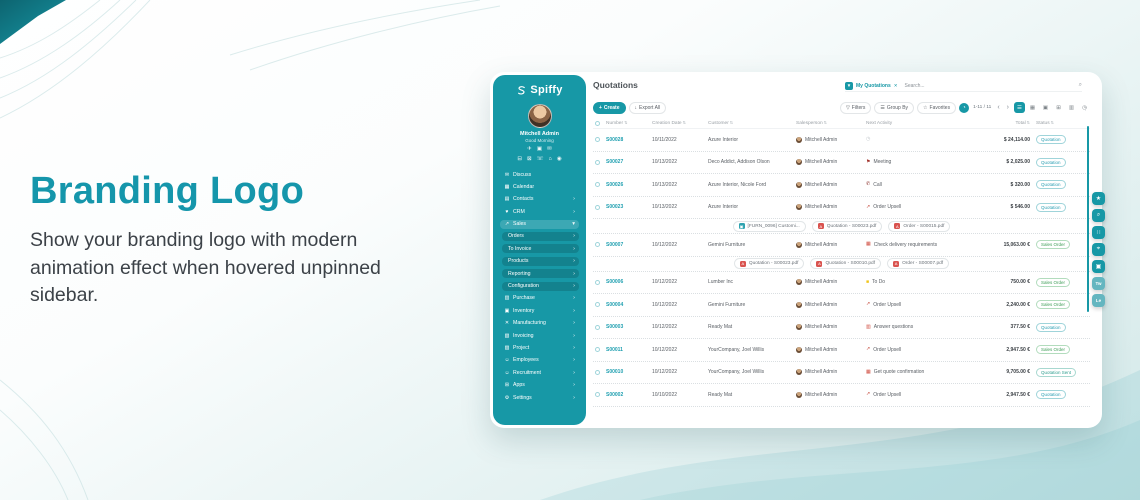  I want to click on plane-icon: ✈, so click(529, 149).